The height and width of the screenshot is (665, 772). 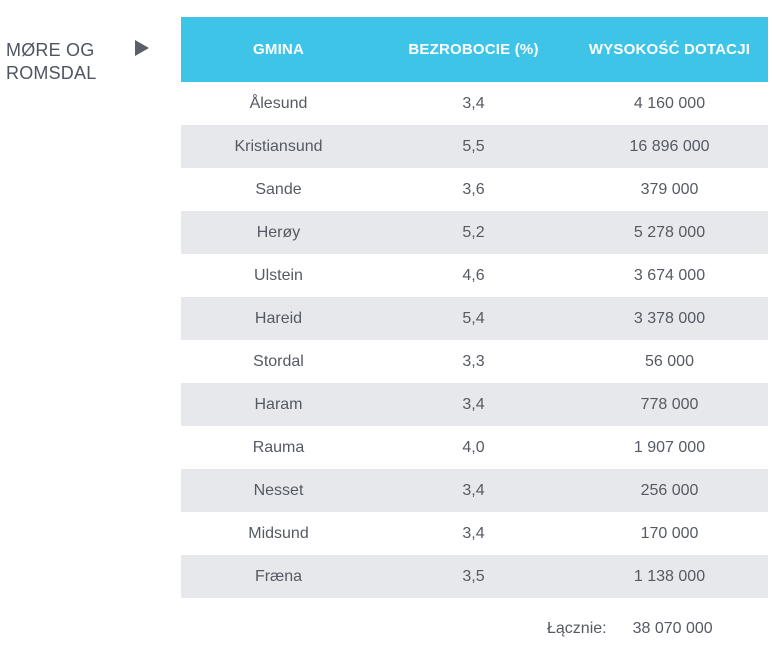 I want to click on cell-bezrobocie: 3,3, so click(x=473, y=361).